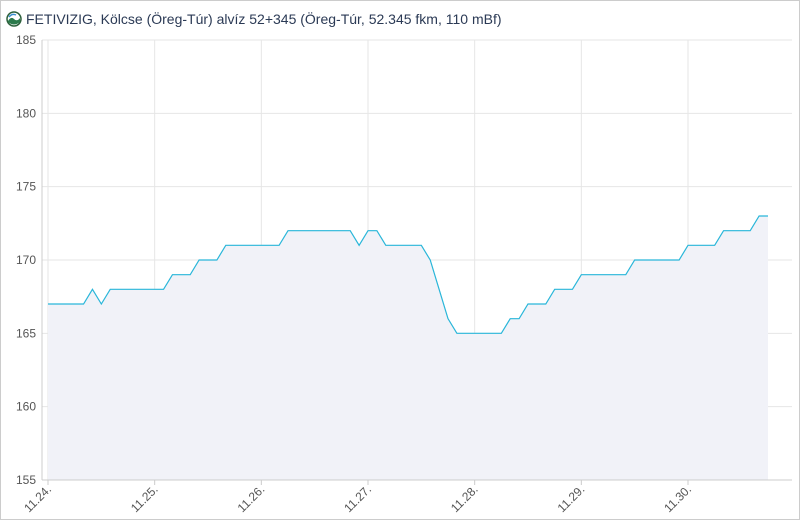  What do you see at coordinates (26, 407) in the screenshot?
I see `y-tick-label: 160` at bounding box center [26, 407].